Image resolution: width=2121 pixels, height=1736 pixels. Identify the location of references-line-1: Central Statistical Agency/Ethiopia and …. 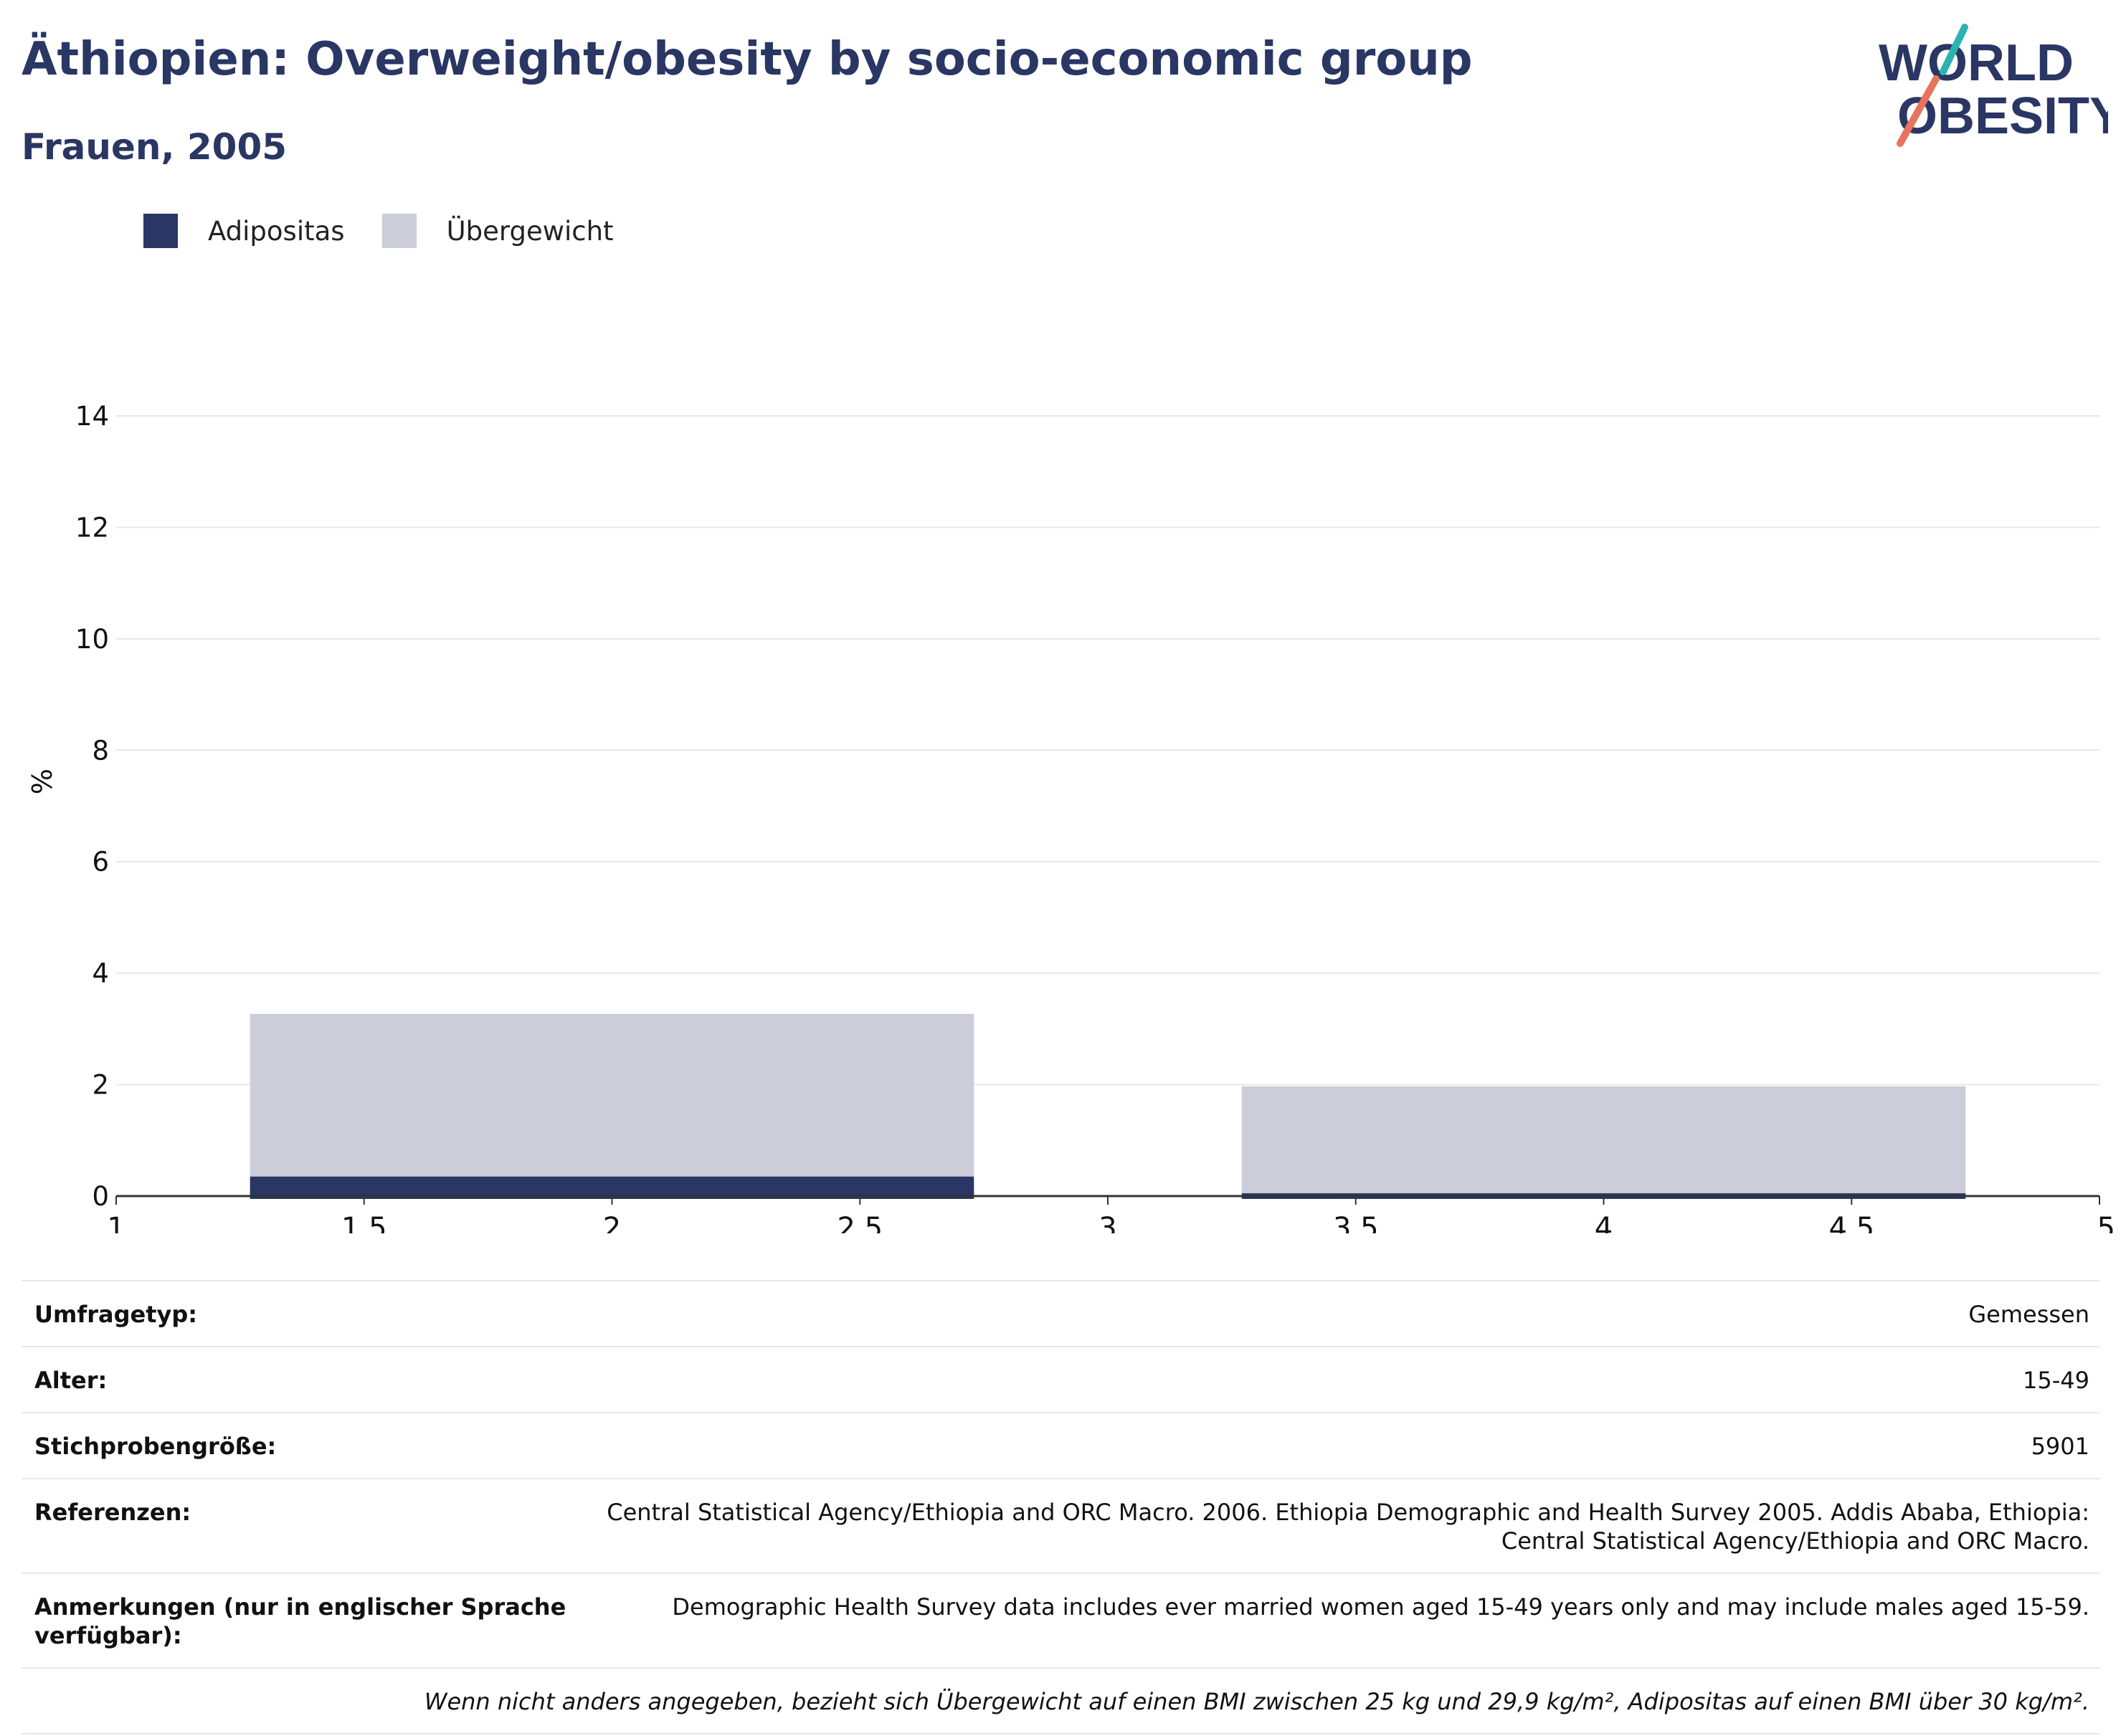
(1348, 1513).